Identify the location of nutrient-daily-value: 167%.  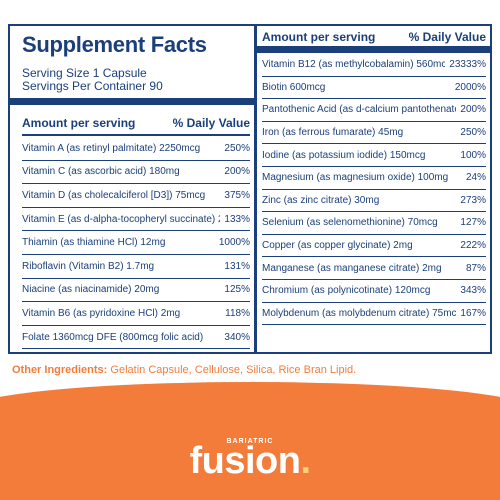
(473, 313).